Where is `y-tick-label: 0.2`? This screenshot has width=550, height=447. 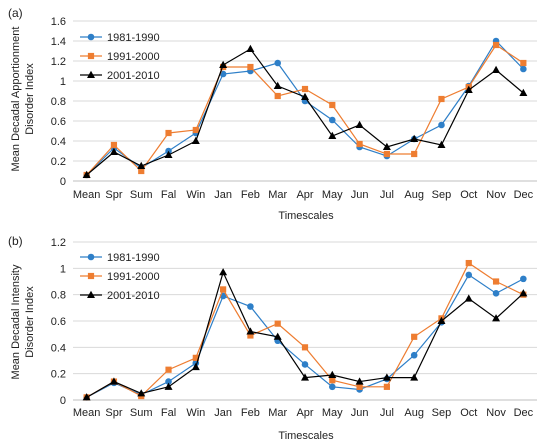 y-tick-label: 0.2 is located at coordinates (58, 162).